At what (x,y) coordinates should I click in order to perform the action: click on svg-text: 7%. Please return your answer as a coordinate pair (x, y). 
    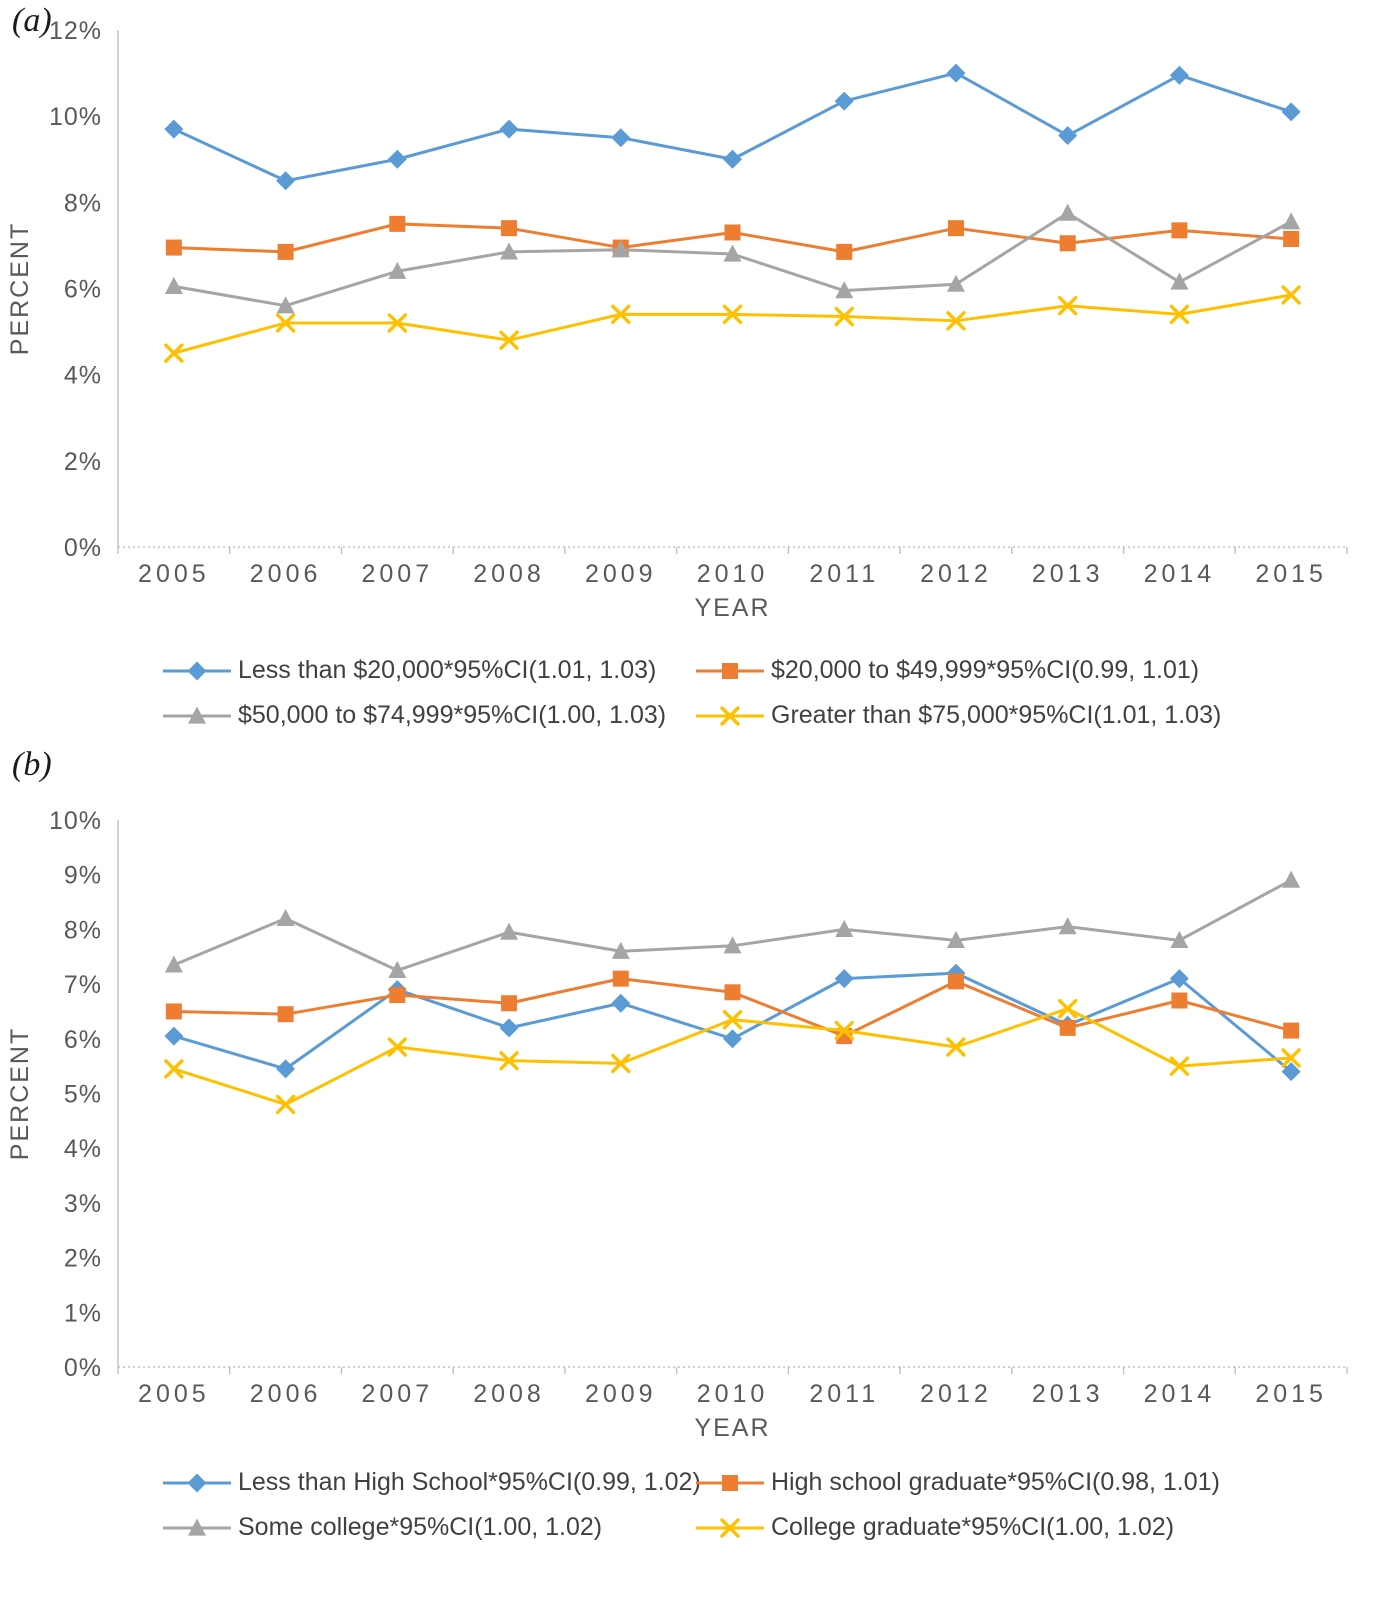
    Looking at the image, I should click on (83, 985).